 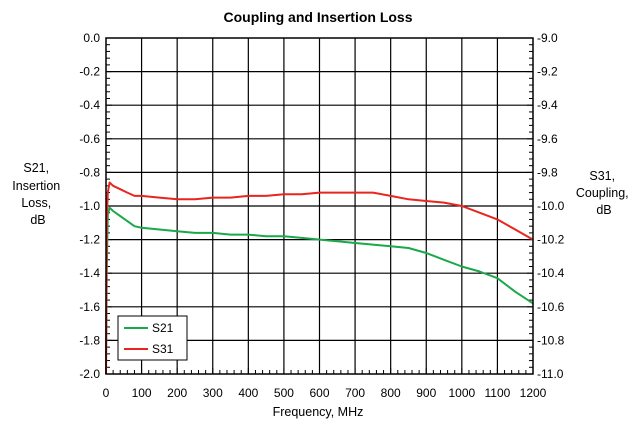 What do you see at coordinates (89, 374) in the screenshot?
I see `y-left-tick-label: -2.0` at bounding box center [89, 374].